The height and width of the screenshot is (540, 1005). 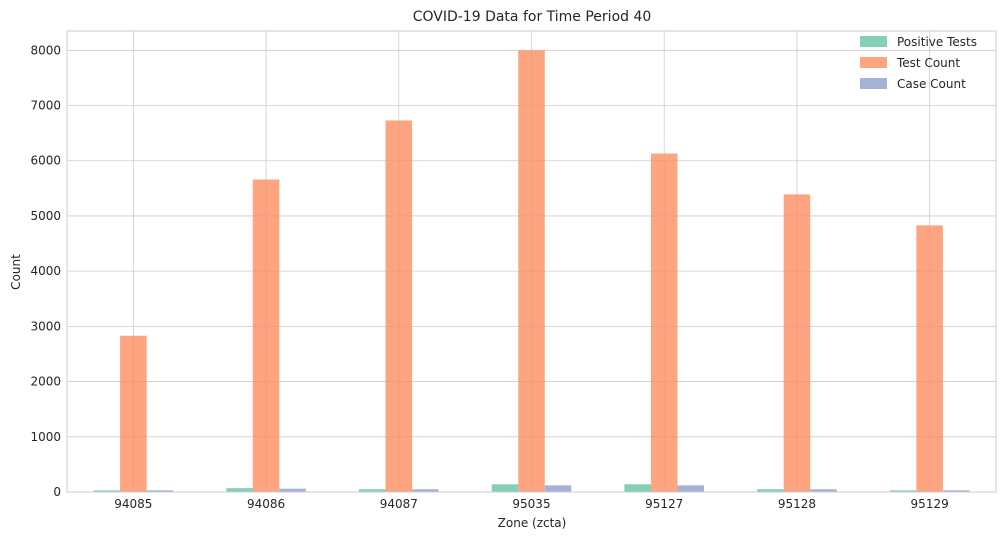 What do you see at coordinates (45, 382) in the screenshot?
I see `y-tick-label: 2000` at bounding box center [45, 382].